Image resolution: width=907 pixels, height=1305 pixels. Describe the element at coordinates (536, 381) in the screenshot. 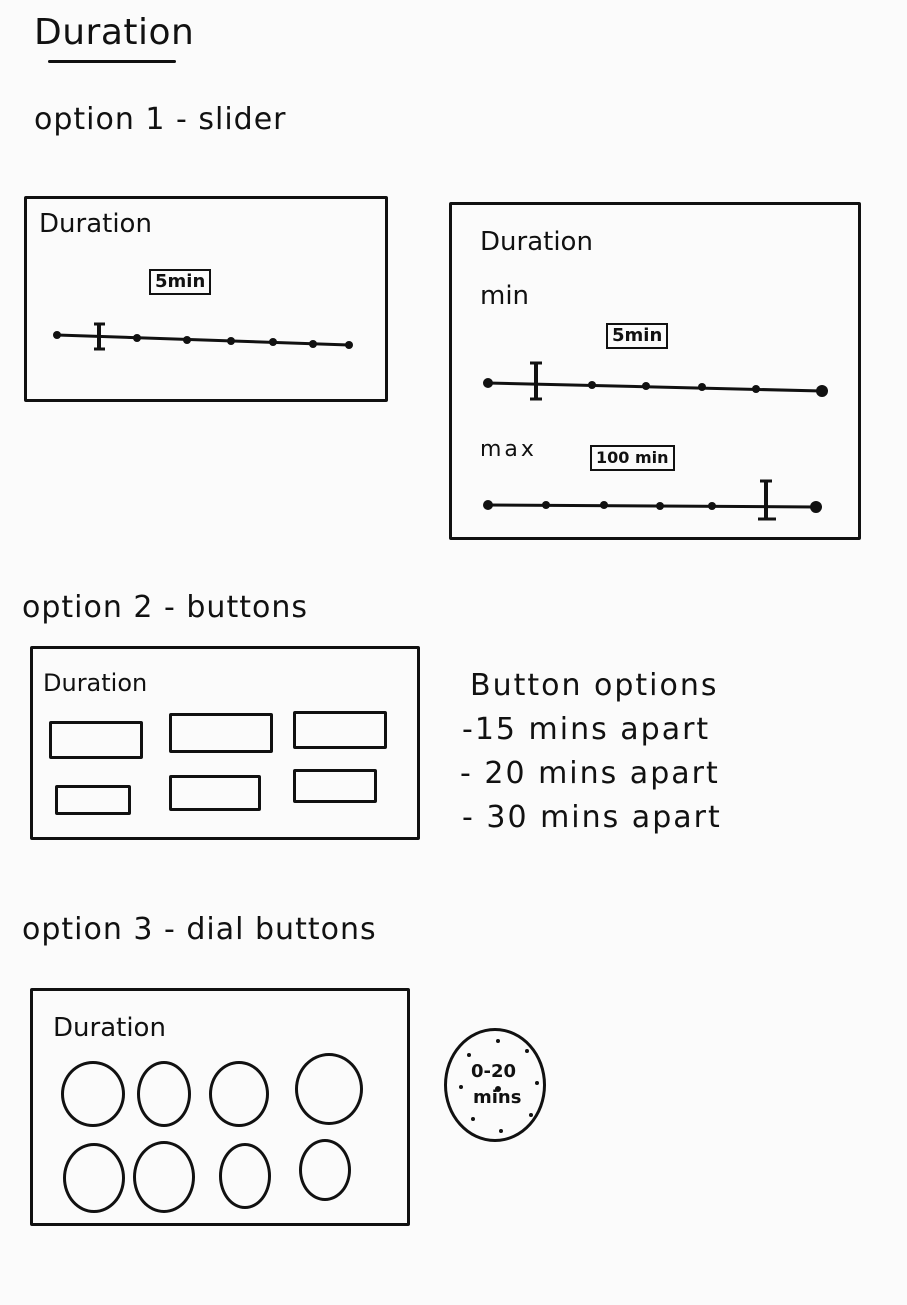

I see `range-min-handle` at that location.